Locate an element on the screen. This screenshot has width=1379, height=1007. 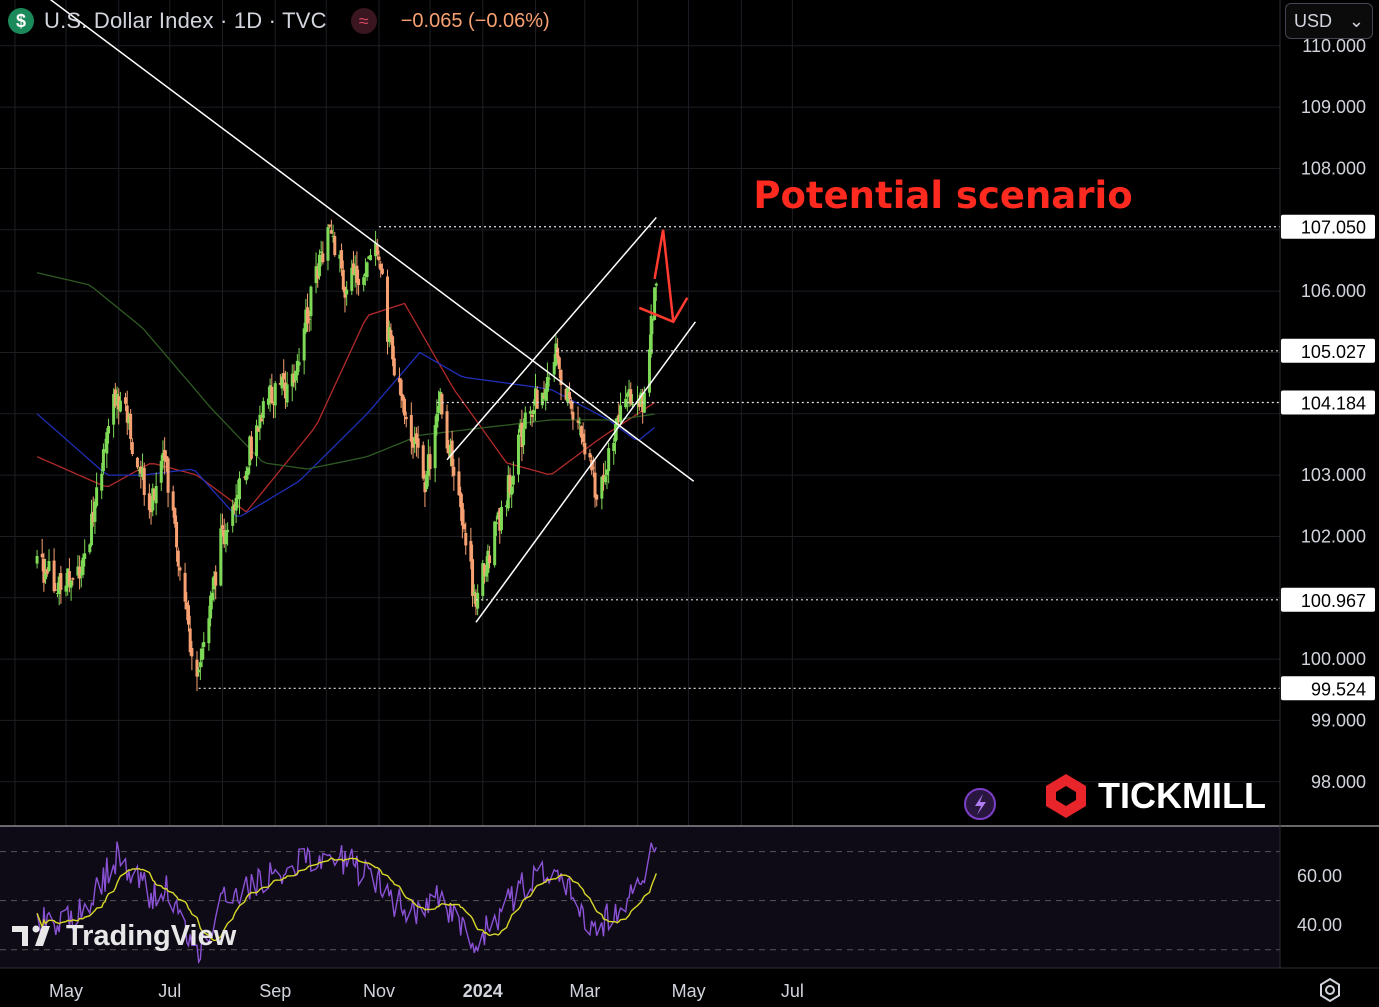
settings-icon is located at coordinates (1330, 990).